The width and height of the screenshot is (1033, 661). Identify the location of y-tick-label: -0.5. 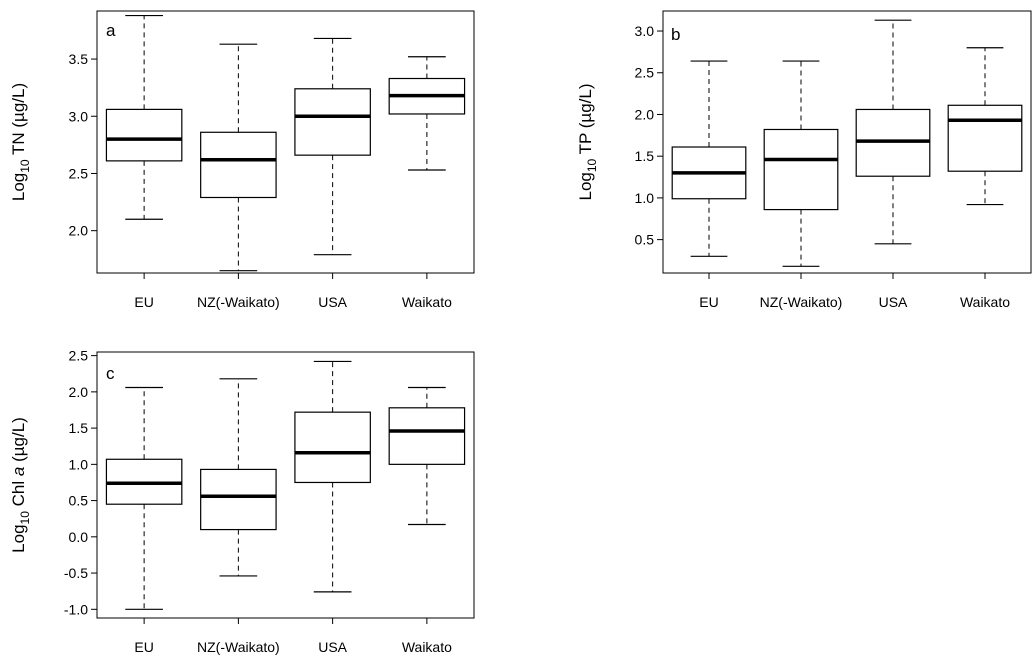
(76, 573).